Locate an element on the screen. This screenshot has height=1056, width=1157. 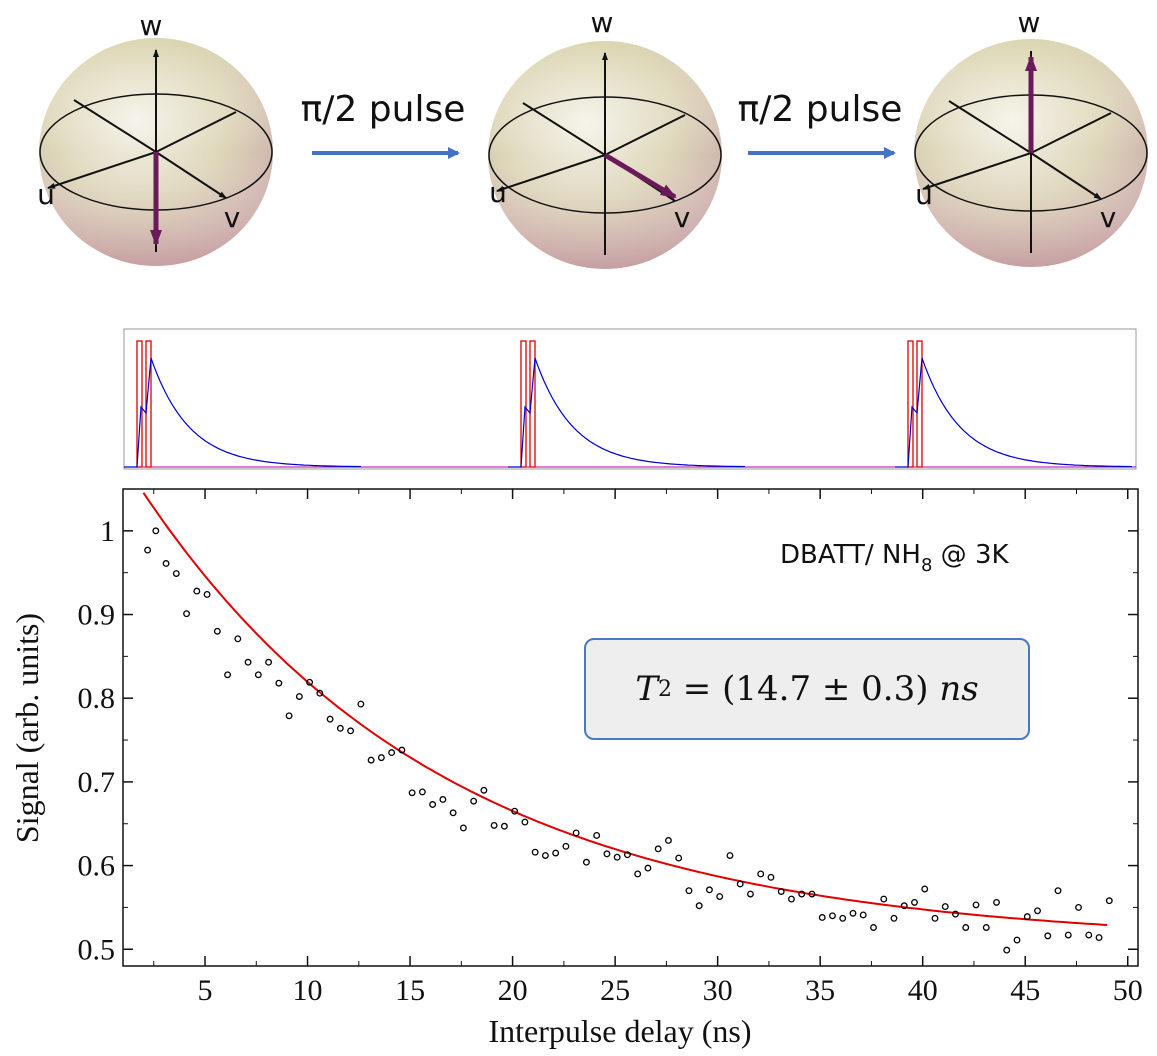
y-tick-label: 1 is located at coordinates (107, 531).